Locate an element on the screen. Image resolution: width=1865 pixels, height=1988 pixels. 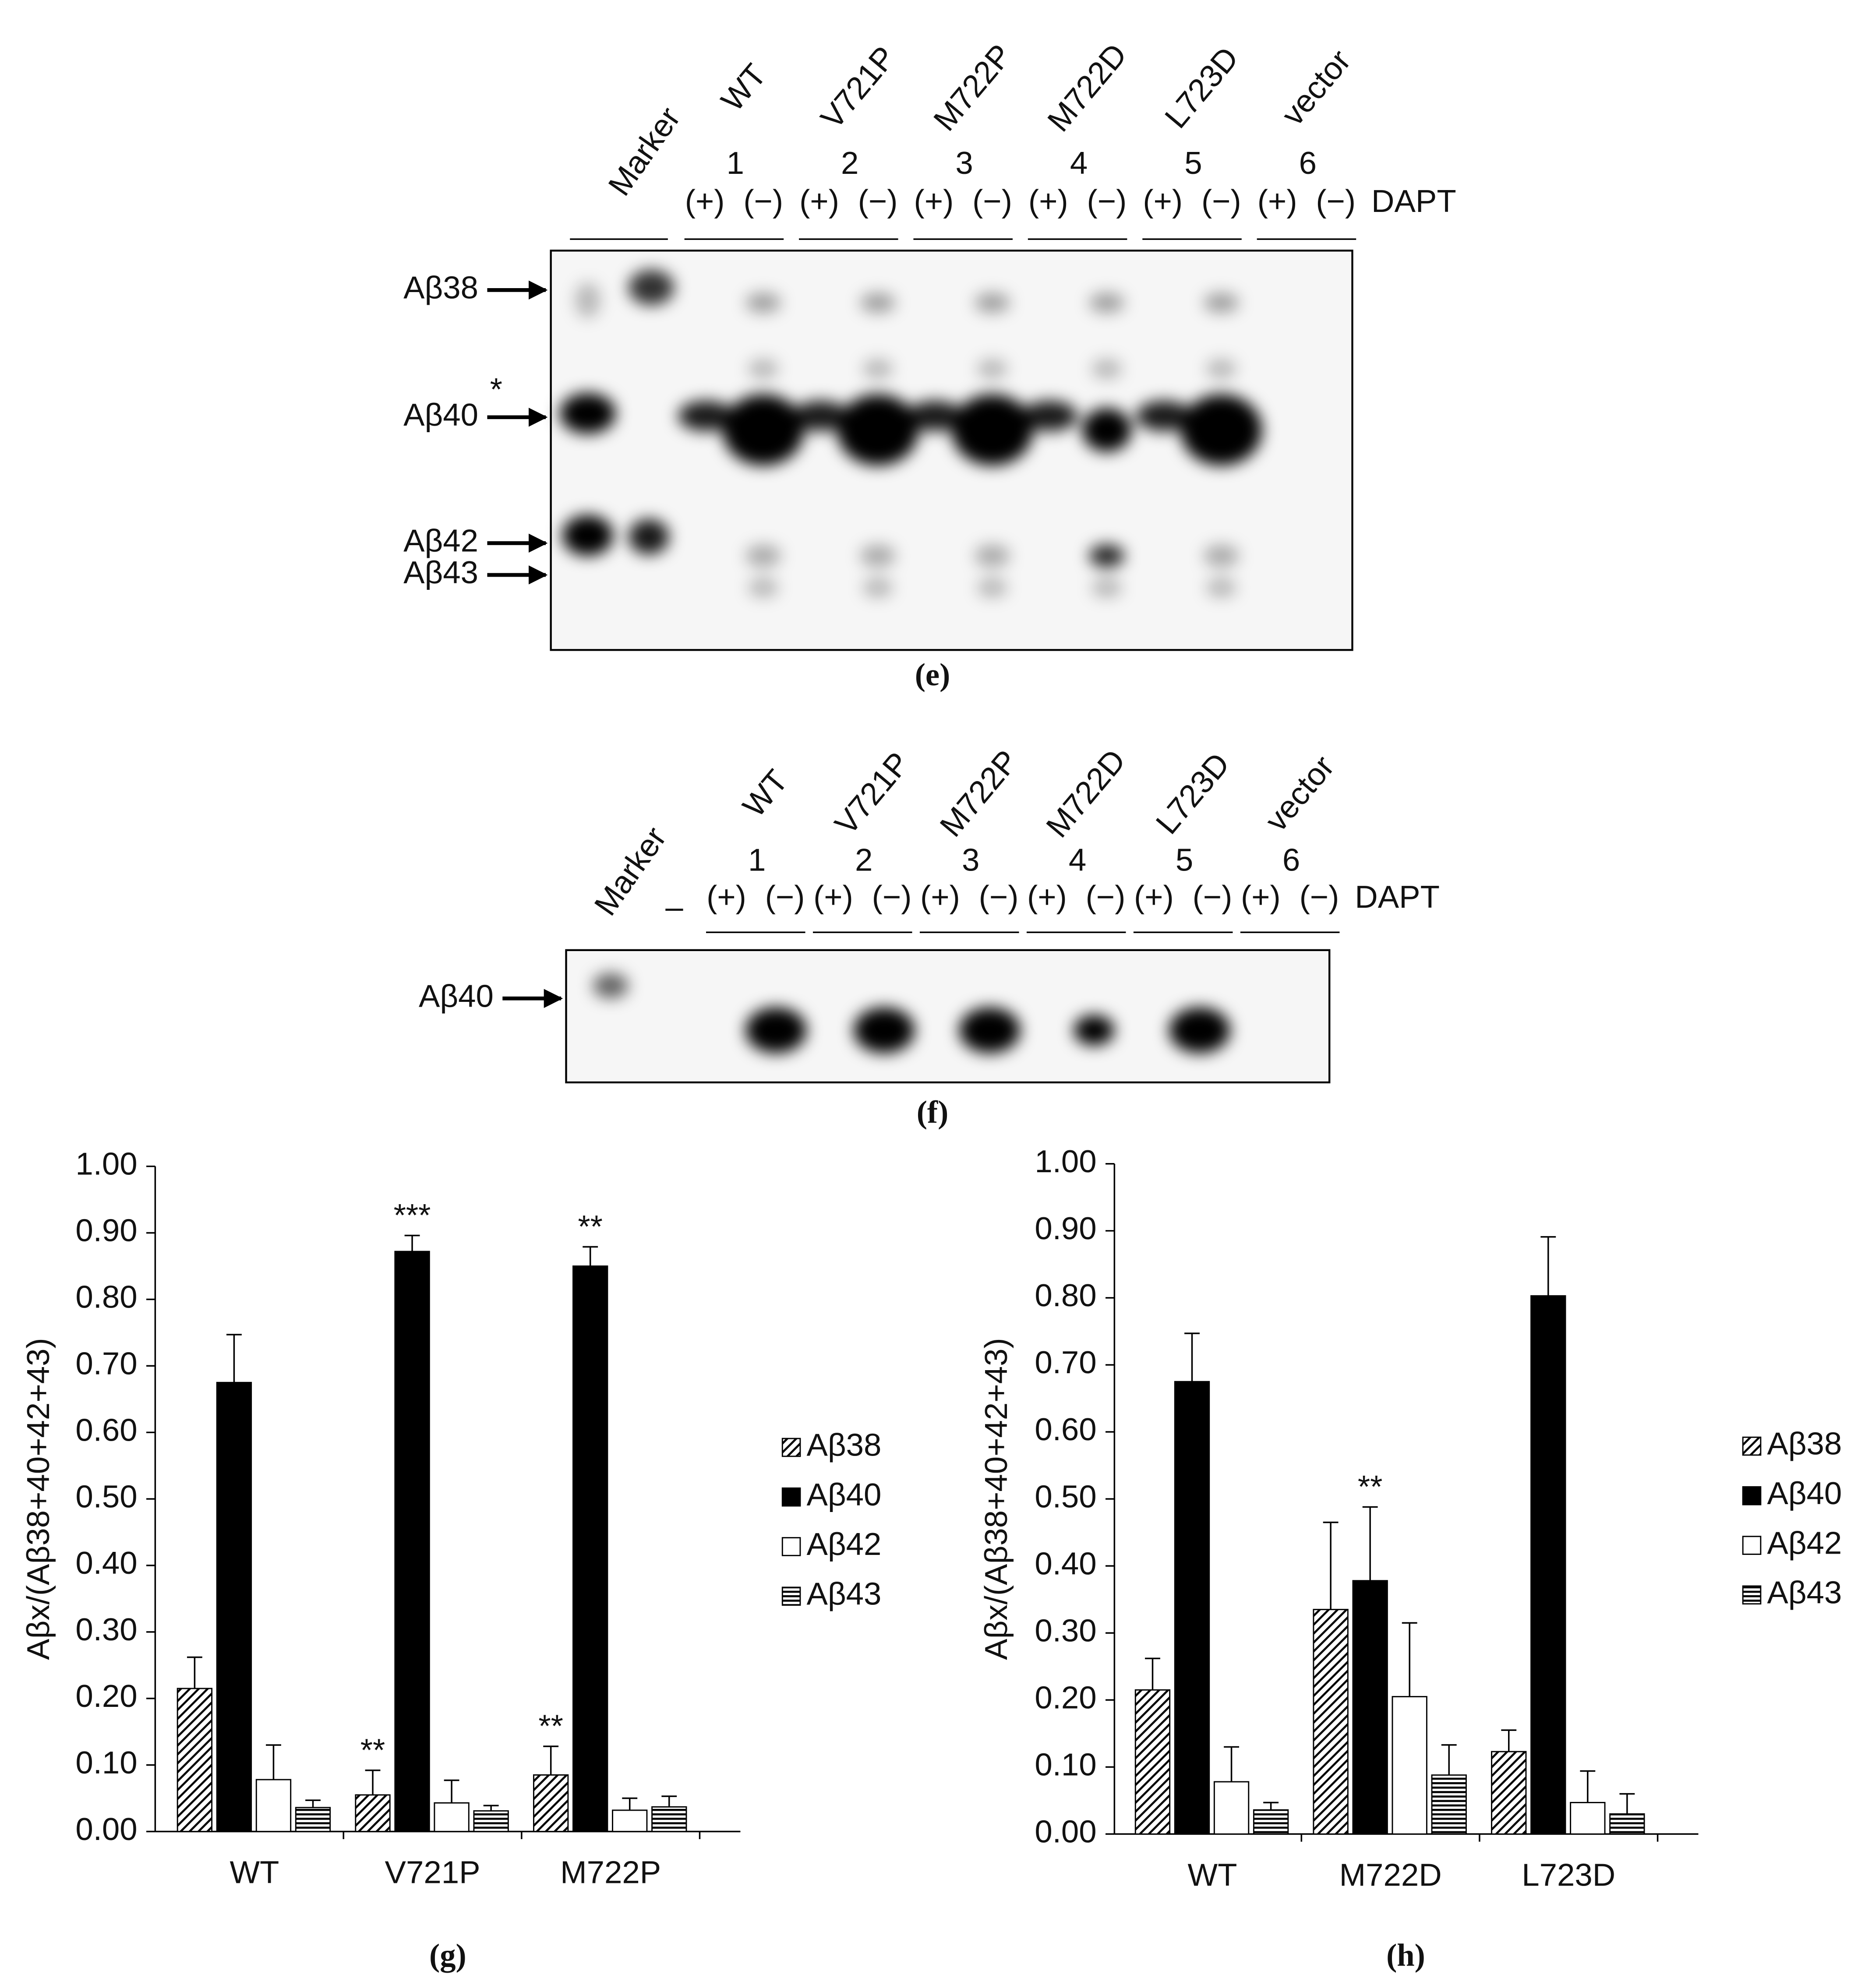
y-tick-label: 0.30 is located at coordinates (106, 1629).